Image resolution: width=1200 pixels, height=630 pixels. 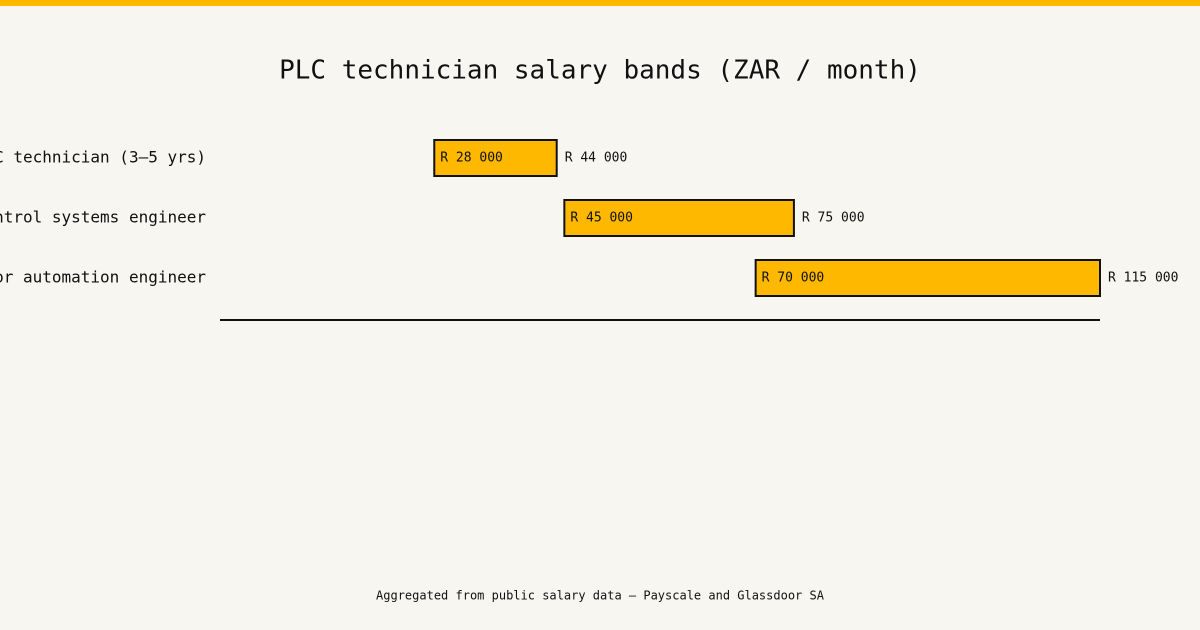 What do you see at coordinates (471, 158) in the screenshot?
I see `low-label: R 28 000` at bounding box center [471, 158].